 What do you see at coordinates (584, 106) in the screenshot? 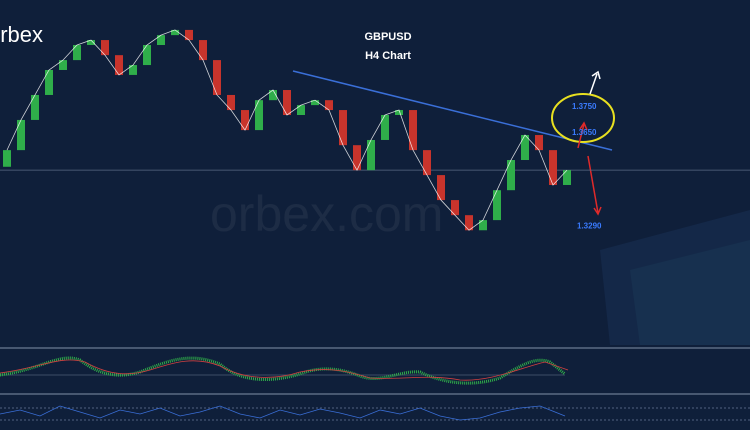
I see `level-label: 1.3750` at bounding box center [584, 106].